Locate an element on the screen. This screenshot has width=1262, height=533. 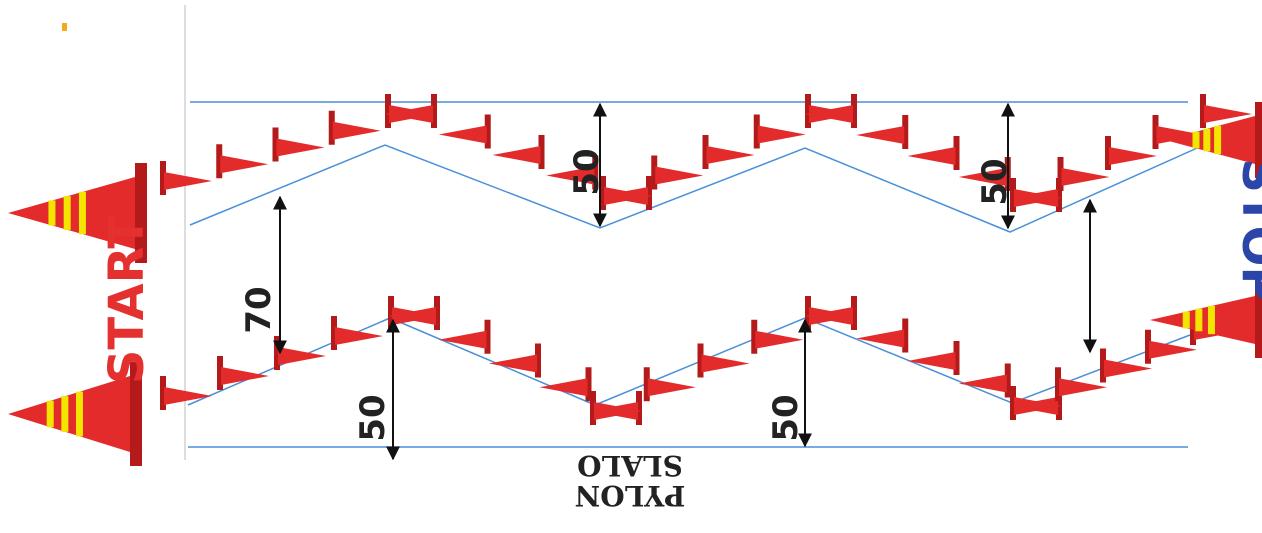
corner-mark is located at coordinates (64, 27).